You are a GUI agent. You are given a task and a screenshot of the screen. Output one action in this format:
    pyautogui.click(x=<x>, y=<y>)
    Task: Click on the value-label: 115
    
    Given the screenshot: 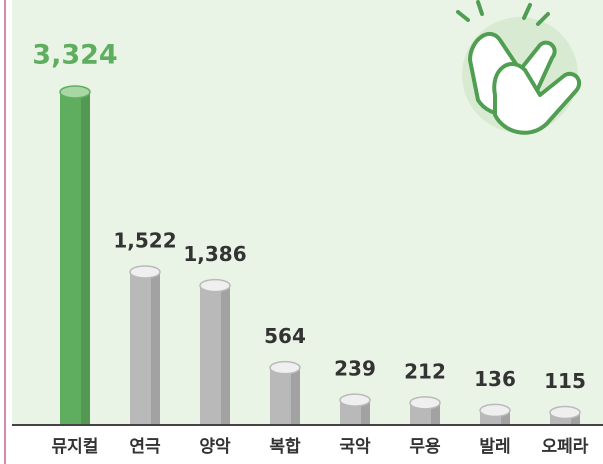 What is the action you would take?
    pyautogui.click(x=565, y=381)
    